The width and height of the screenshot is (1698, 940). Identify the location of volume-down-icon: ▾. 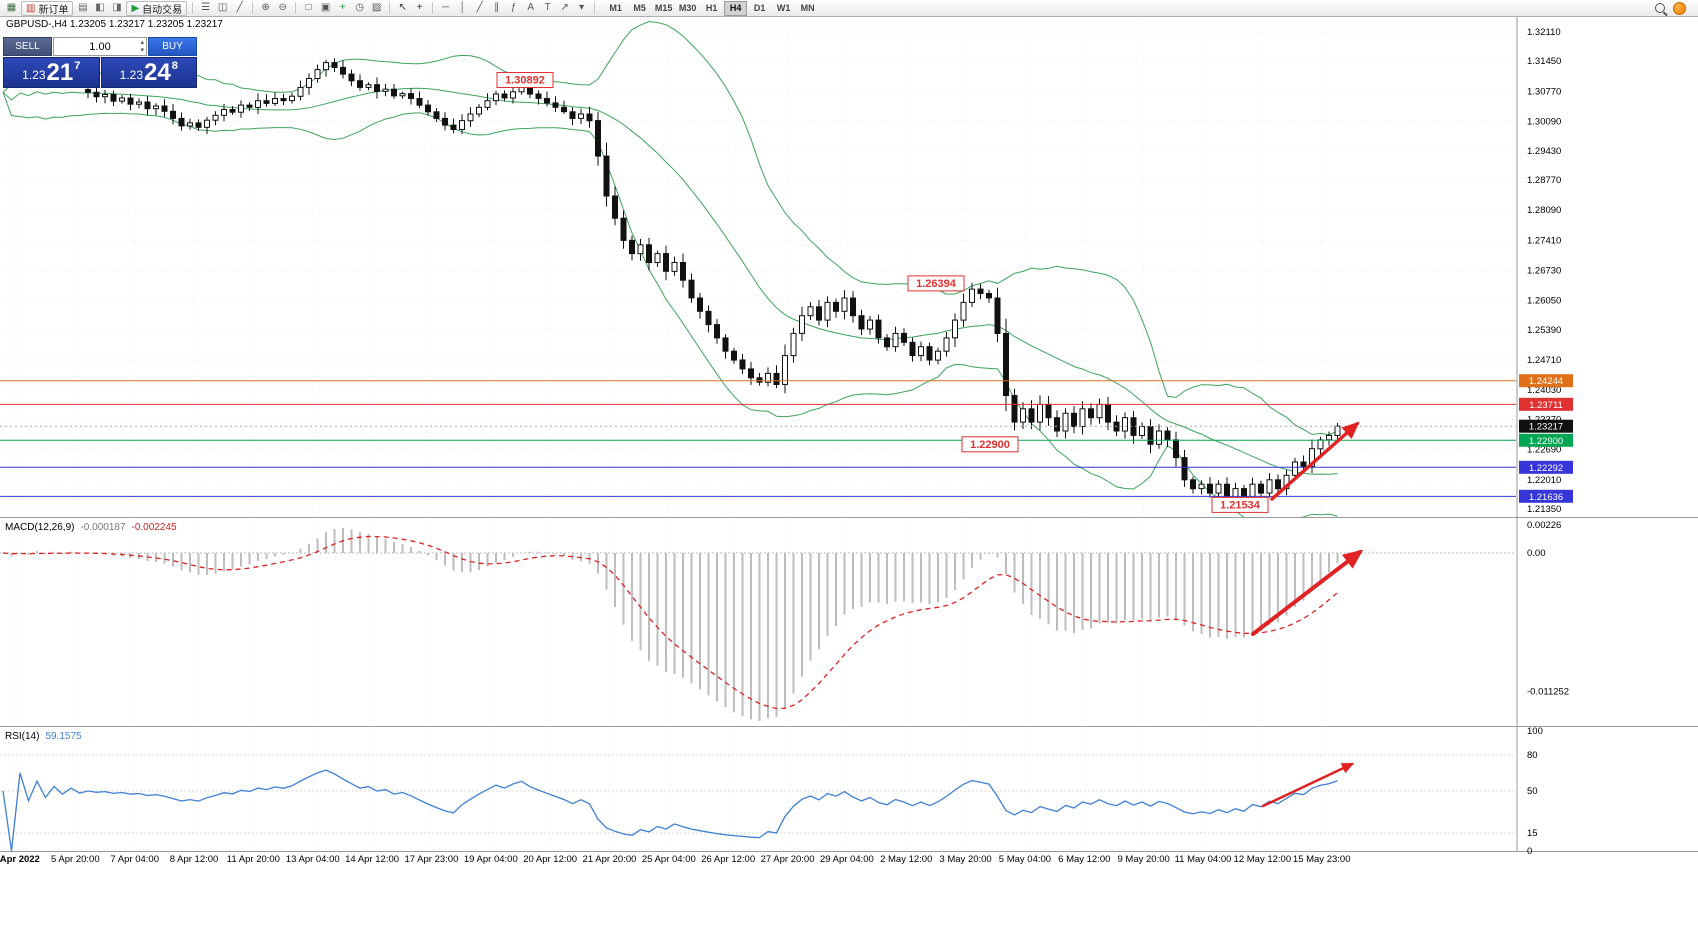
(142, 50).